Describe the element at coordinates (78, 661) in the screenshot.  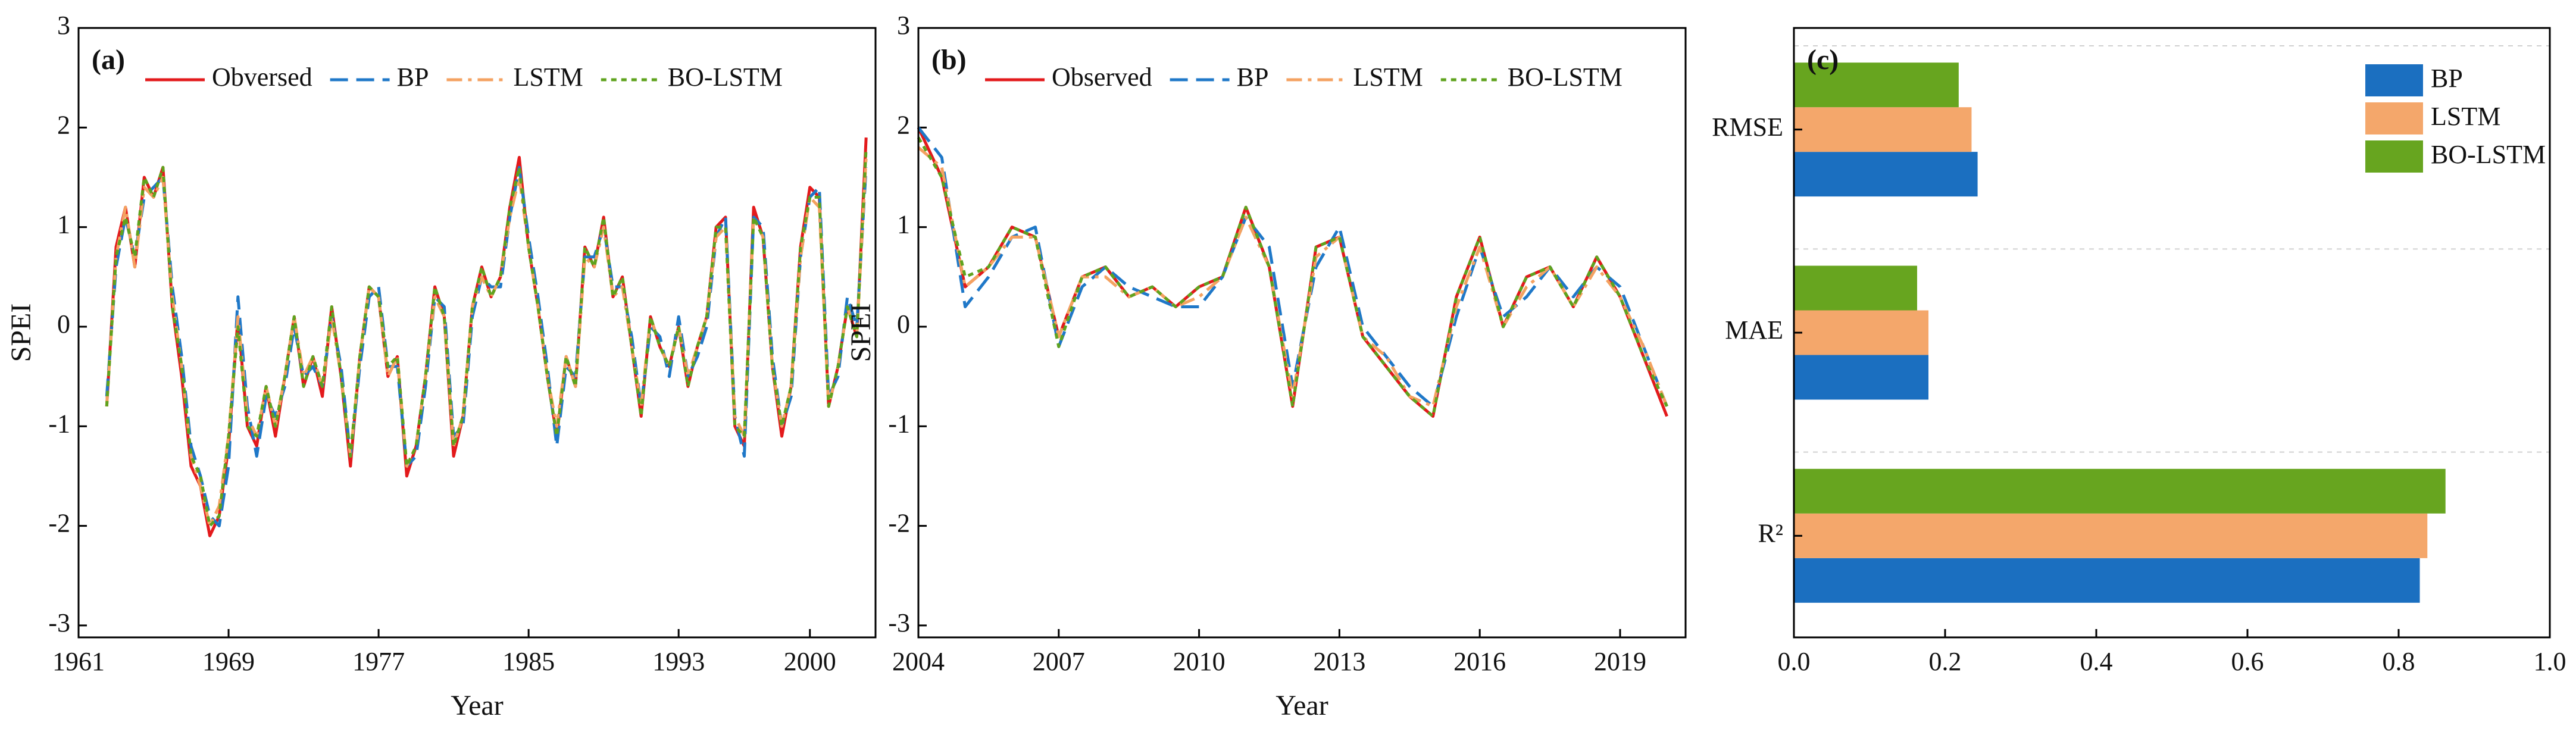
I see `x-tick-label: 1961` at that location.